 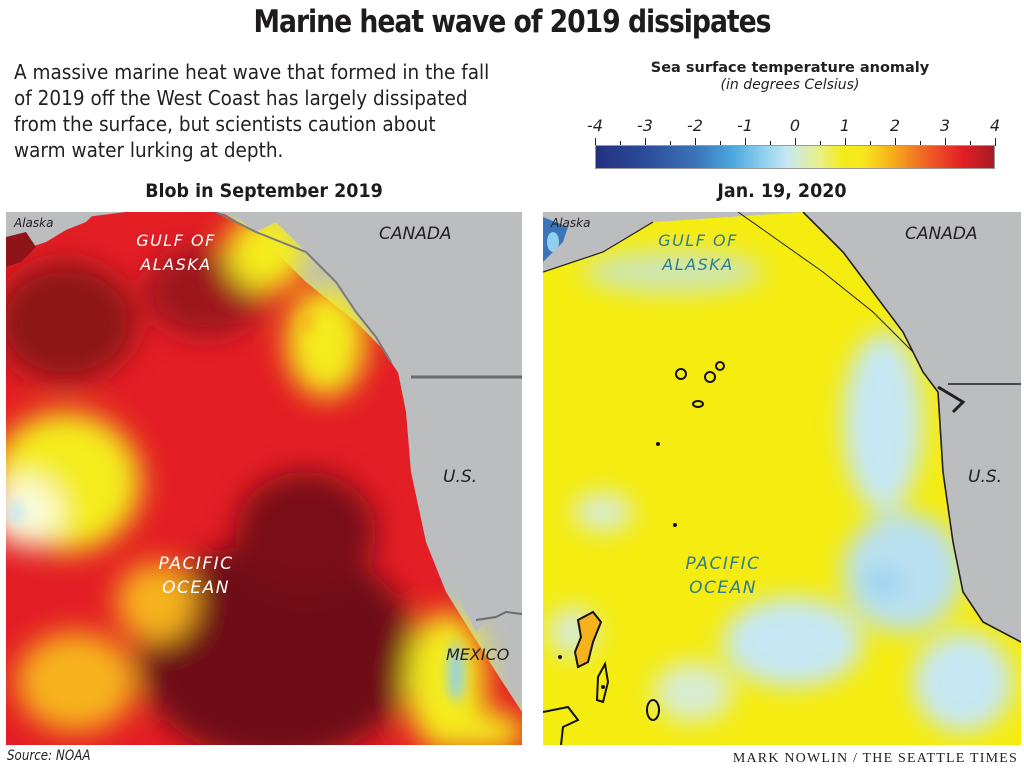 What do you see at coordinates (645, 125) in the screenshot?
I see `legend-tick-label: -3` at bounding box center [645, 125].